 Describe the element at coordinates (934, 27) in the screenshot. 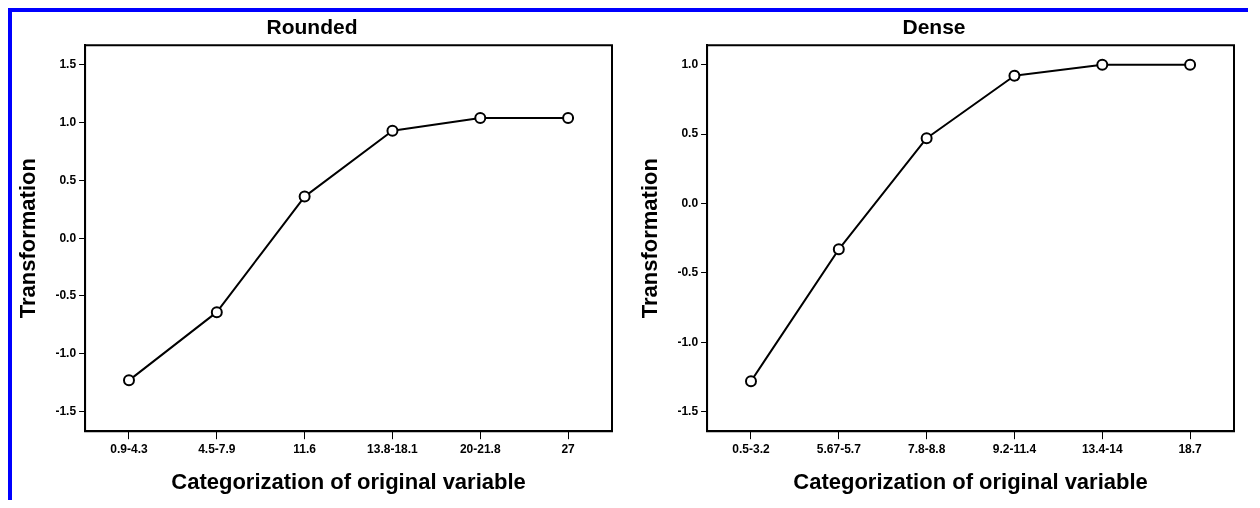

I see `chart-title: Dense` at that location.